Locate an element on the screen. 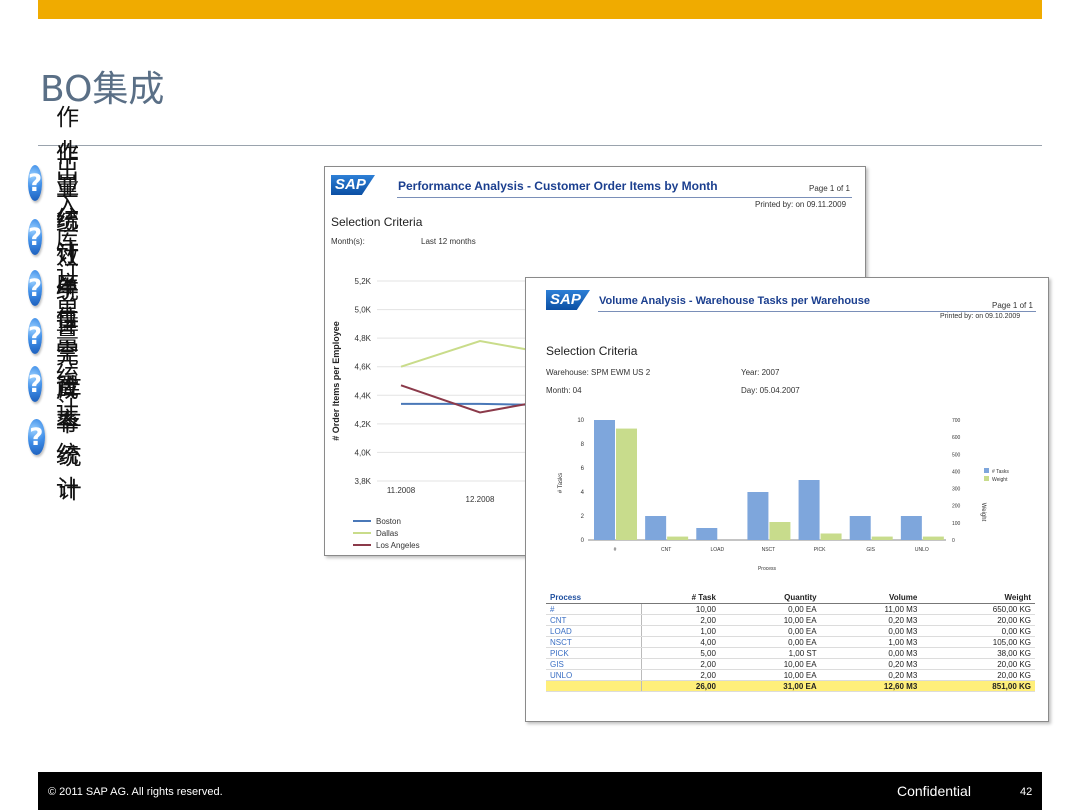 This screenshot has height=810, width=1080. table-cell: # is located at coordinates (594, 609).